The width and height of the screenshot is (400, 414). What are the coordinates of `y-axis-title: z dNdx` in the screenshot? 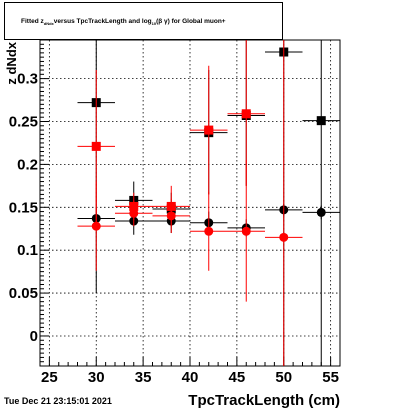 It's located at (11, 62).